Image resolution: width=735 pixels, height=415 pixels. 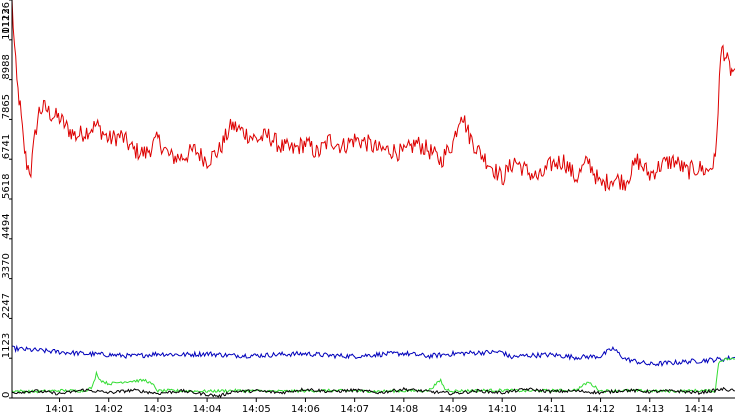 I want to click on y-tick-label: 0, so click(x=6, y=395).